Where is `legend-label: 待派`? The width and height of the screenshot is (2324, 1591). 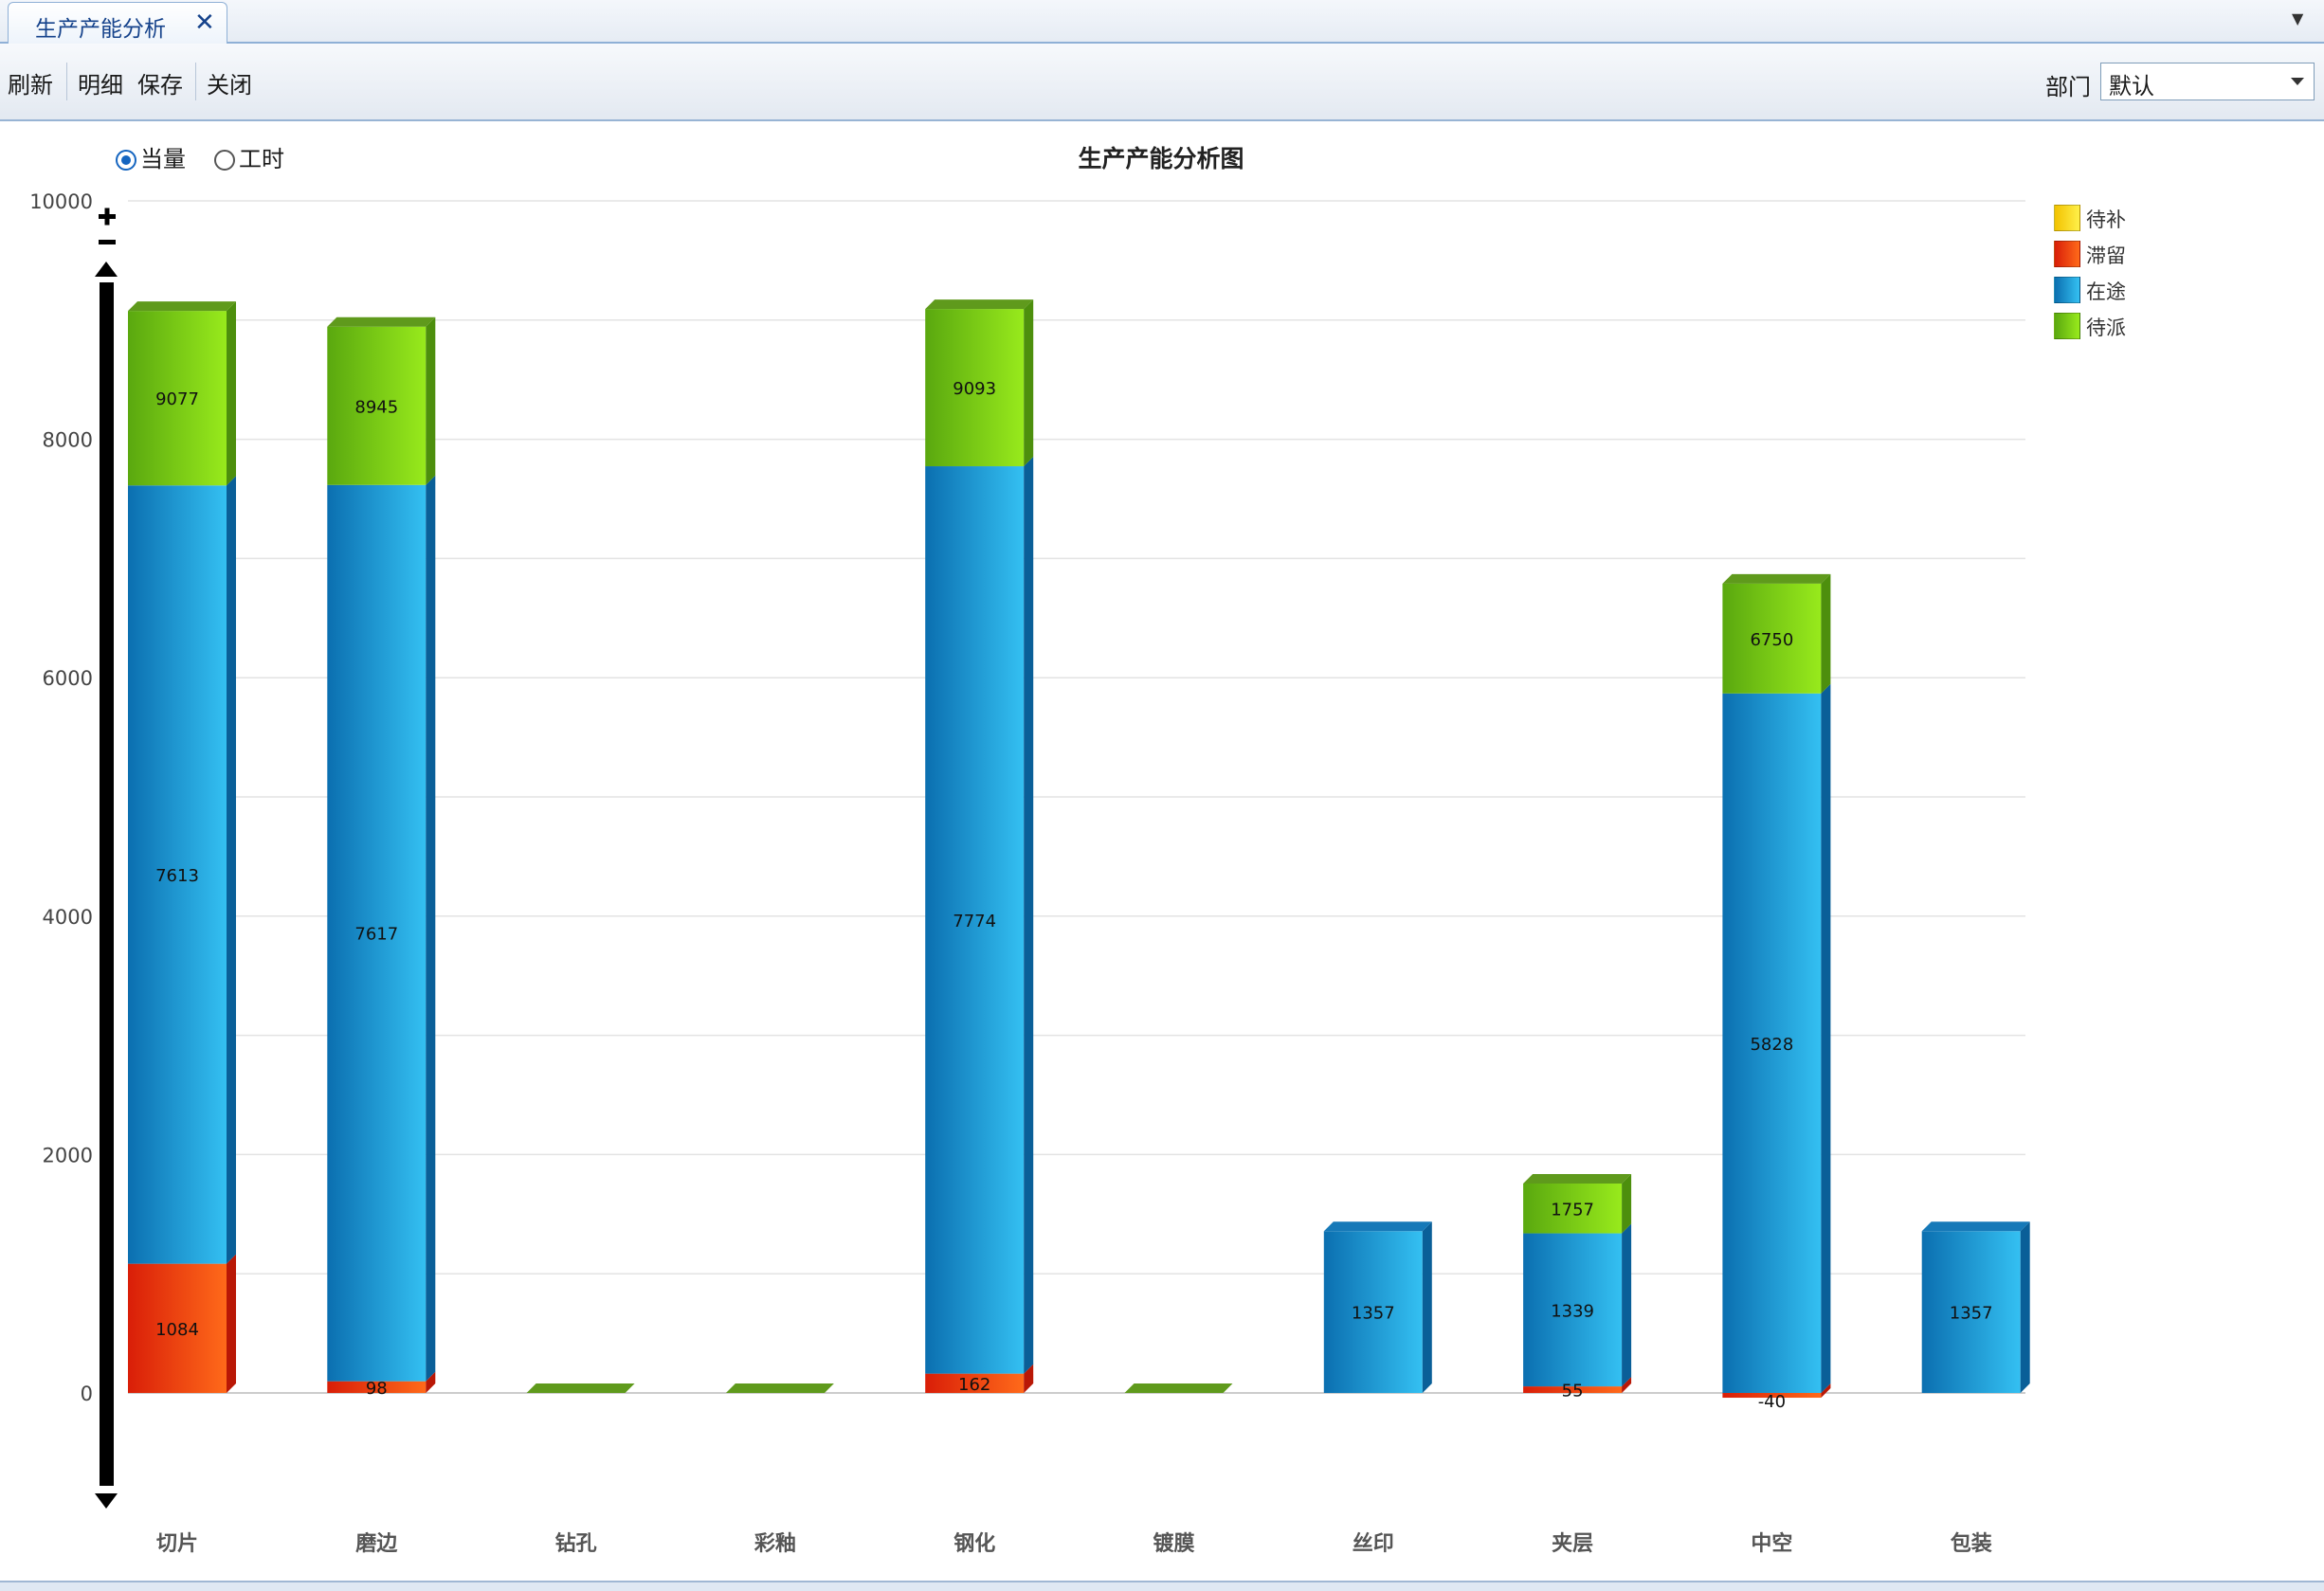
legend-label: 待派 is located at coordinates (2106, 327).